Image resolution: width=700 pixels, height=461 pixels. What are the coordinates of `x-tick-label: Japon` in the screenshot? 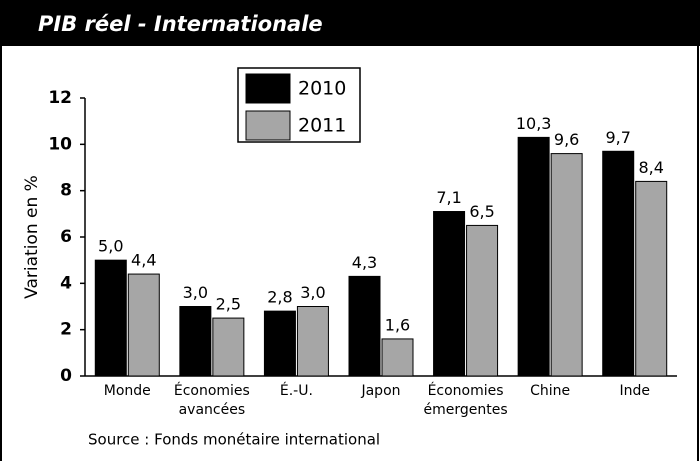 It's located at (380, 391).